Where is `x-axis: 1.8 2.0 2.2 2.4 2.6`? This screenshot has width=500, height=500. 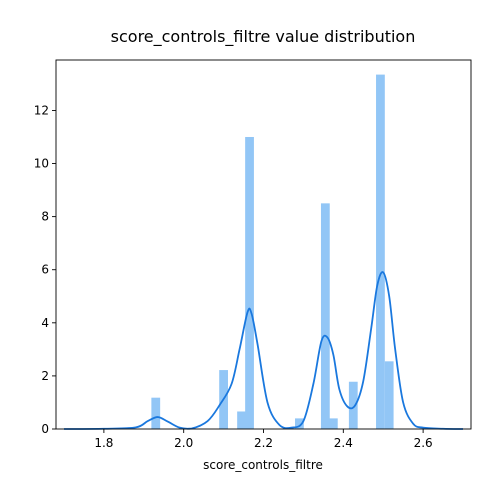
x-axis: 1.8 2.0 2.2 2.4 2.6 is located at coordinates (263, 439).